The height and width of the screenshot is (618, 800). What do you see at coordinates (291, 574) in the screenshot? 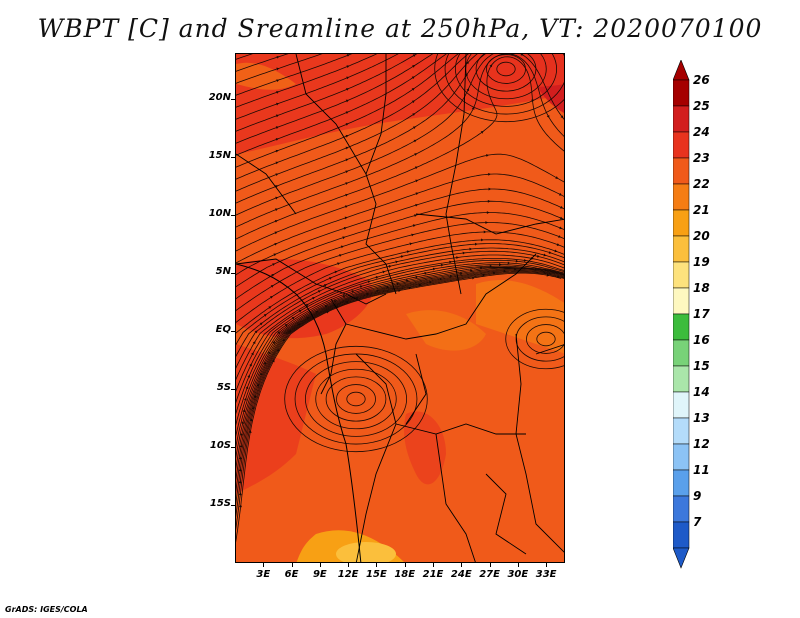
I see `lon-label: 6E` at bounding box center [291, 574].